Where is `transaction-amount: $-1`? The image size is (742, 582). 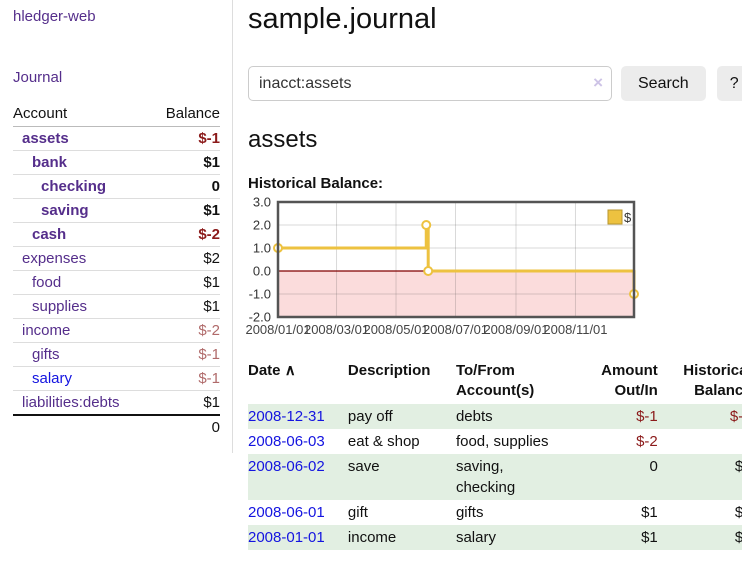
transaction-amount: $-1 is located at coordinates (647, 416).